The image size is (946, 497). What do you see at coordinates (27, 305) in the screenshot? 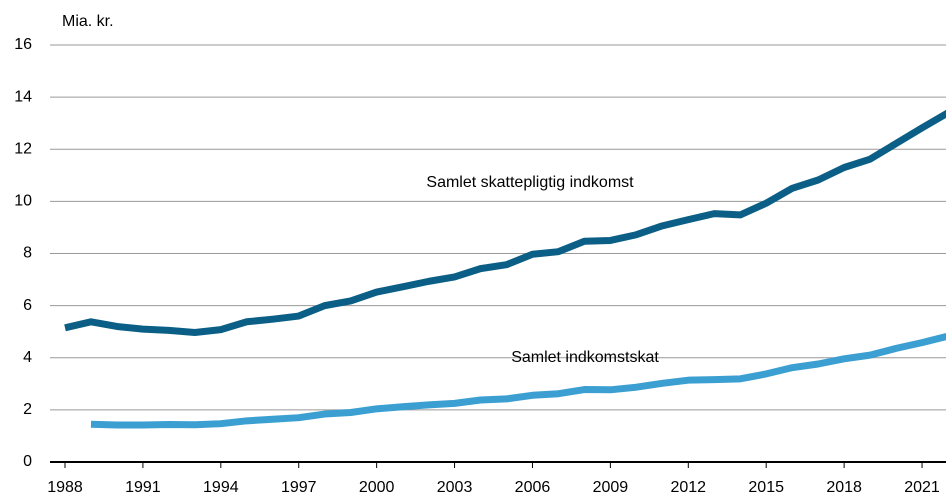
I see `y-tick-label: 6` at bounding box center [27, 305].